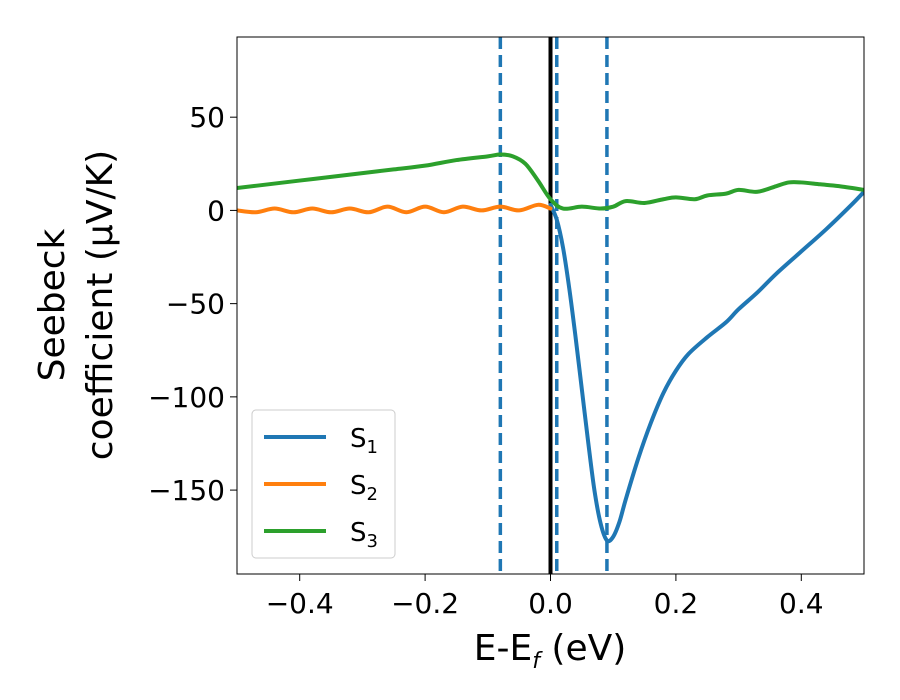 This screenshot has height=700, width=900. Describe the element at coordinates (100, 305) in the screenshot. I see `y-axis-label-line2: coefficient (μV/K)` at that location.